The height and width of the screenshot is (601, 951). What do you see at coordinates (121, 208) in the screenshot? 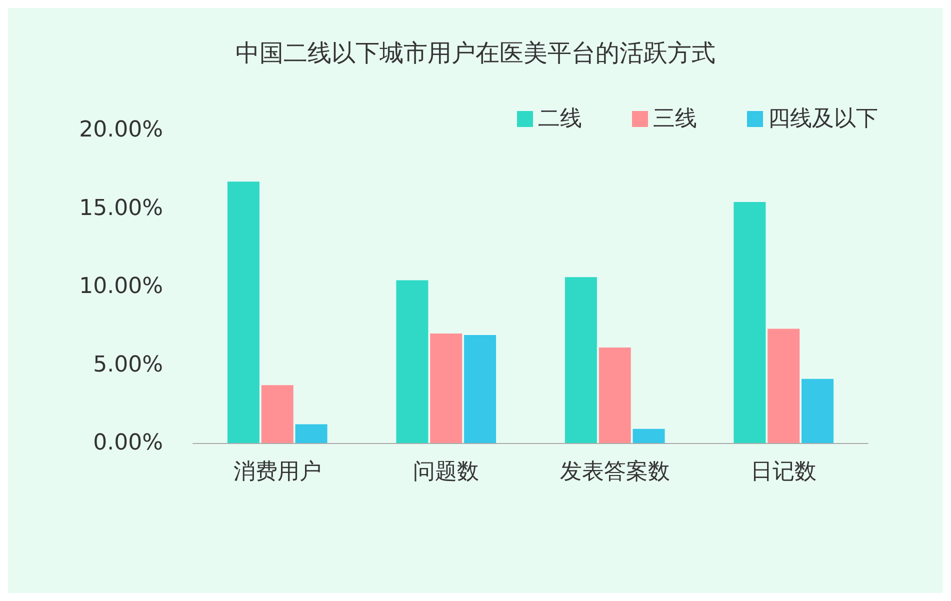
I see `y-tick-label: 15.00%` at bounding box center [121, 208].